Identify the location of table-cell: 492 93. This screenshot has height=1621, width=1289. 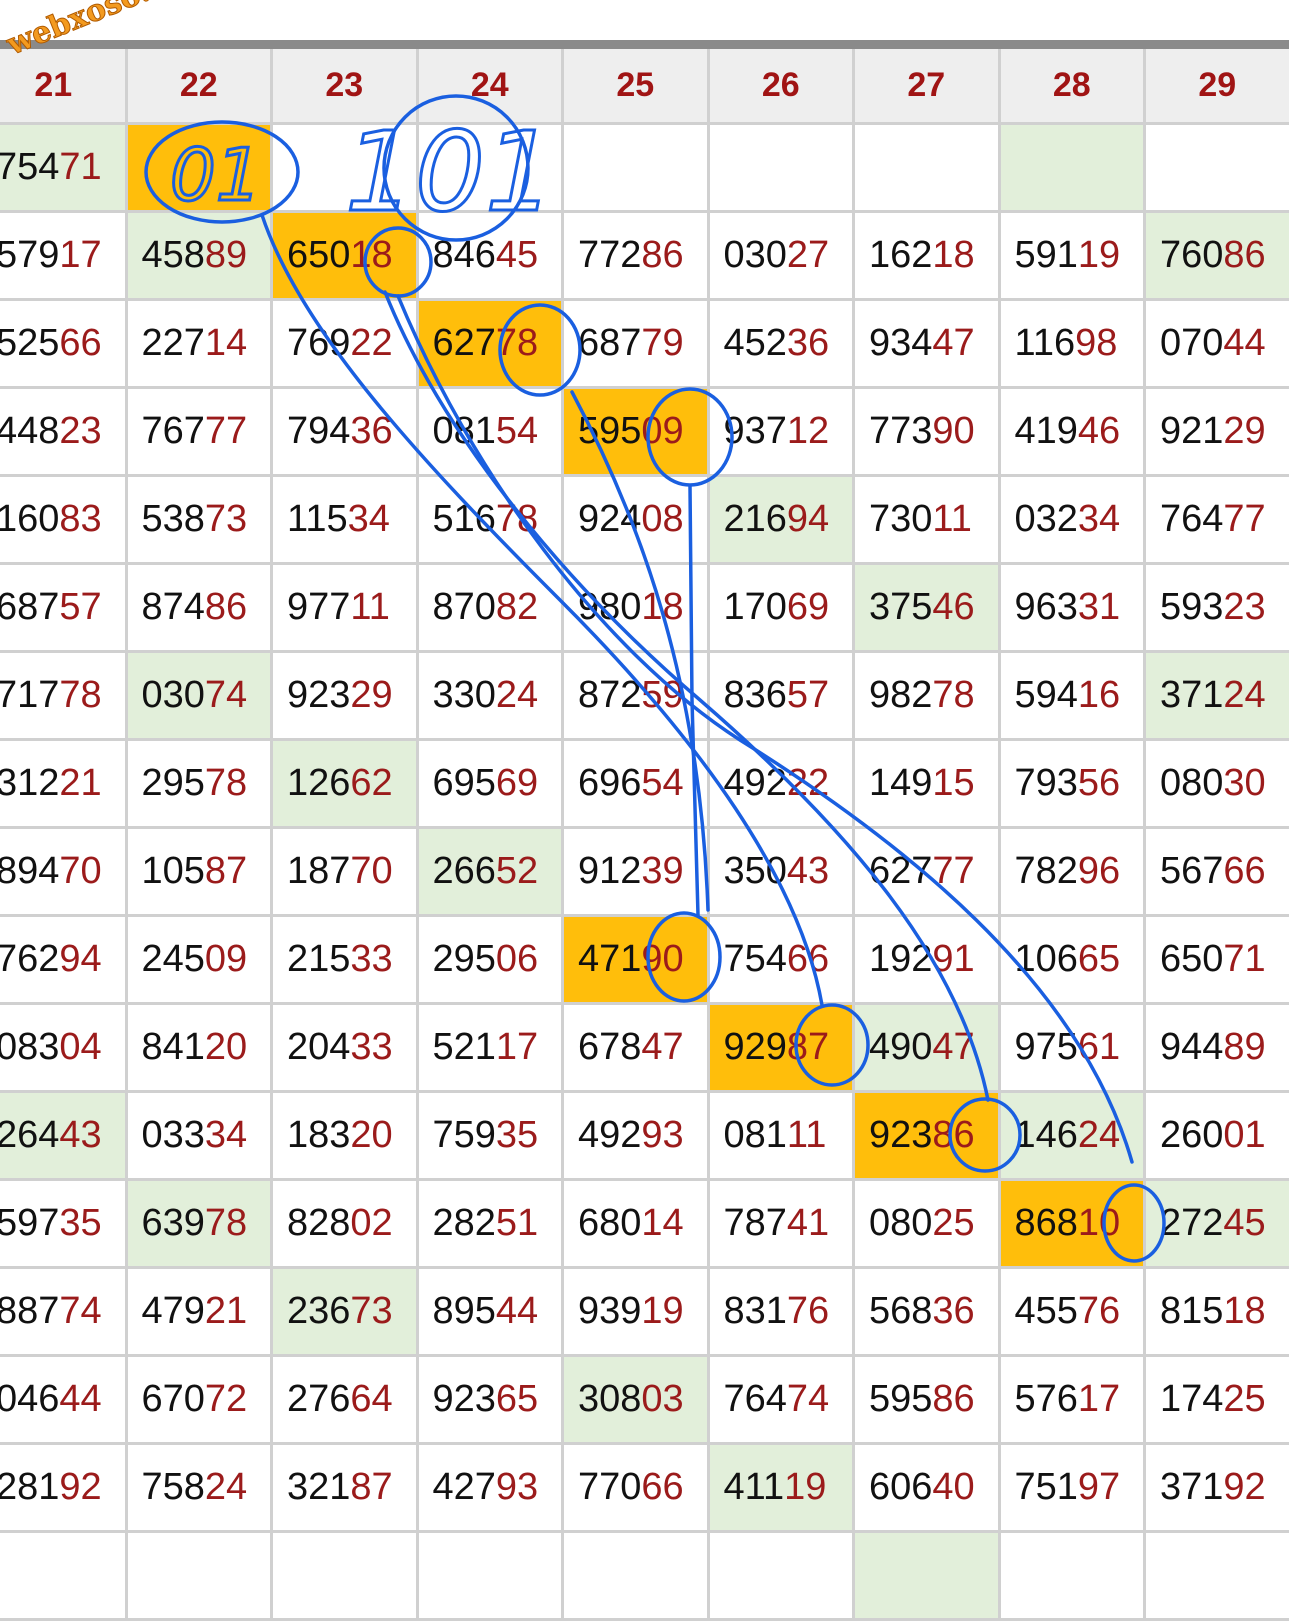
(637, 1137).